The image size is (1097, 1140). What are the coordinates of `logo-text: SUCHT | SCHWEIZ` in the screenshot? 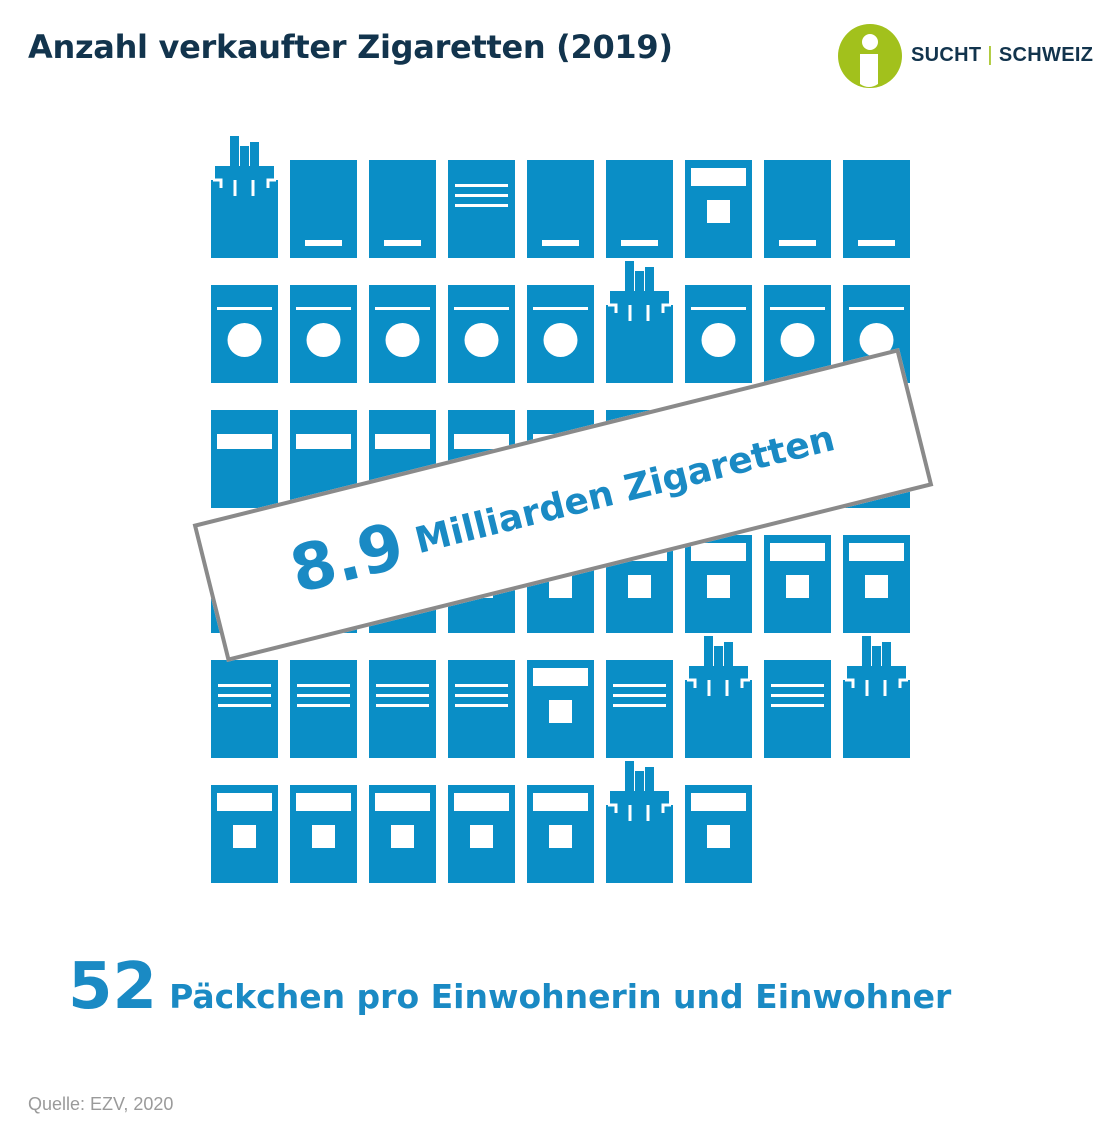 It's located at (1002, 55).